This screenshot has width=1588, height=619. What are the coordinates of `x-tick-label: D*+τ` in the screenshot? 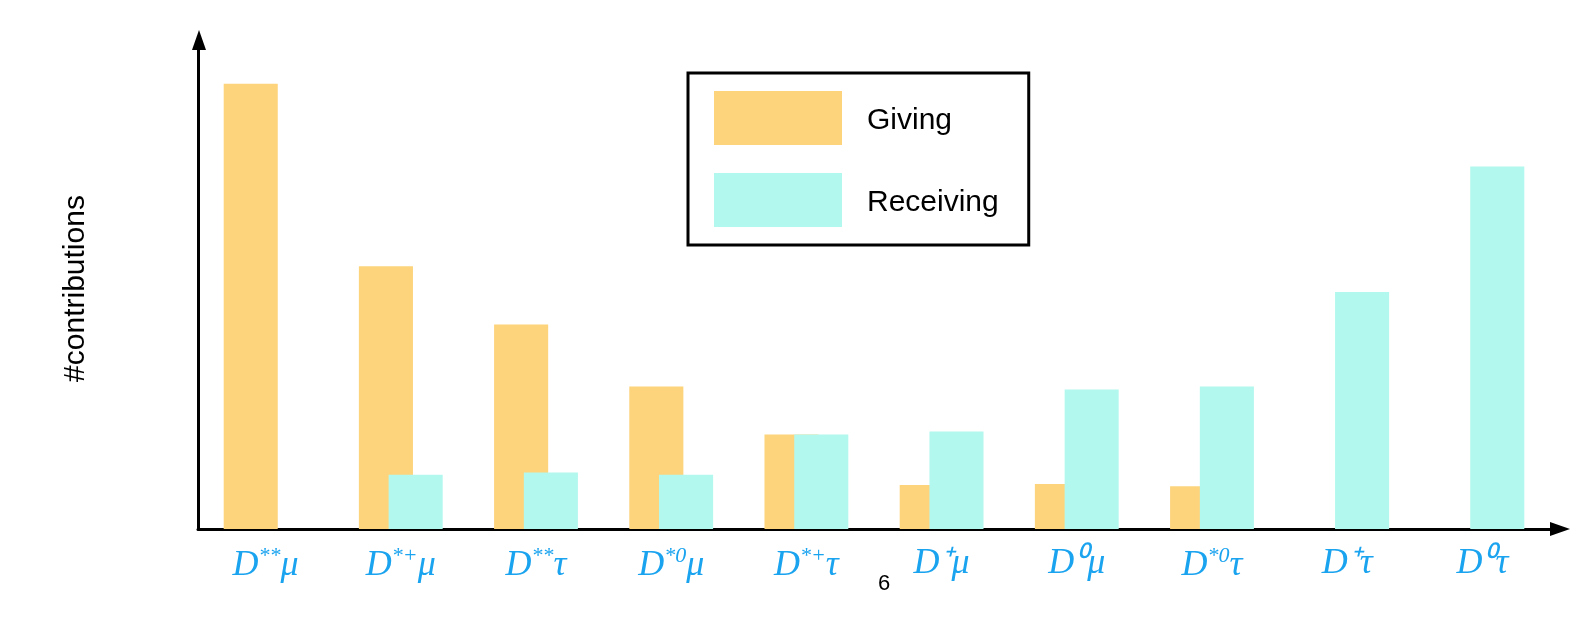 It's located at (806, 562).